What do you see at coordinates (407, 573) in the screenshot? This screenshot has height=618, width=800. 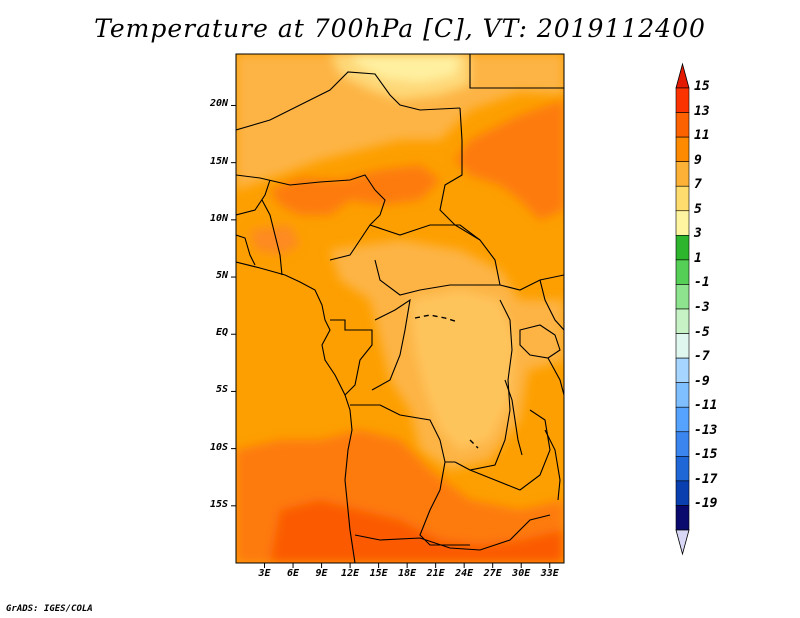 I see `lon-tick-label: 18E` at bounding box center [407, 573].